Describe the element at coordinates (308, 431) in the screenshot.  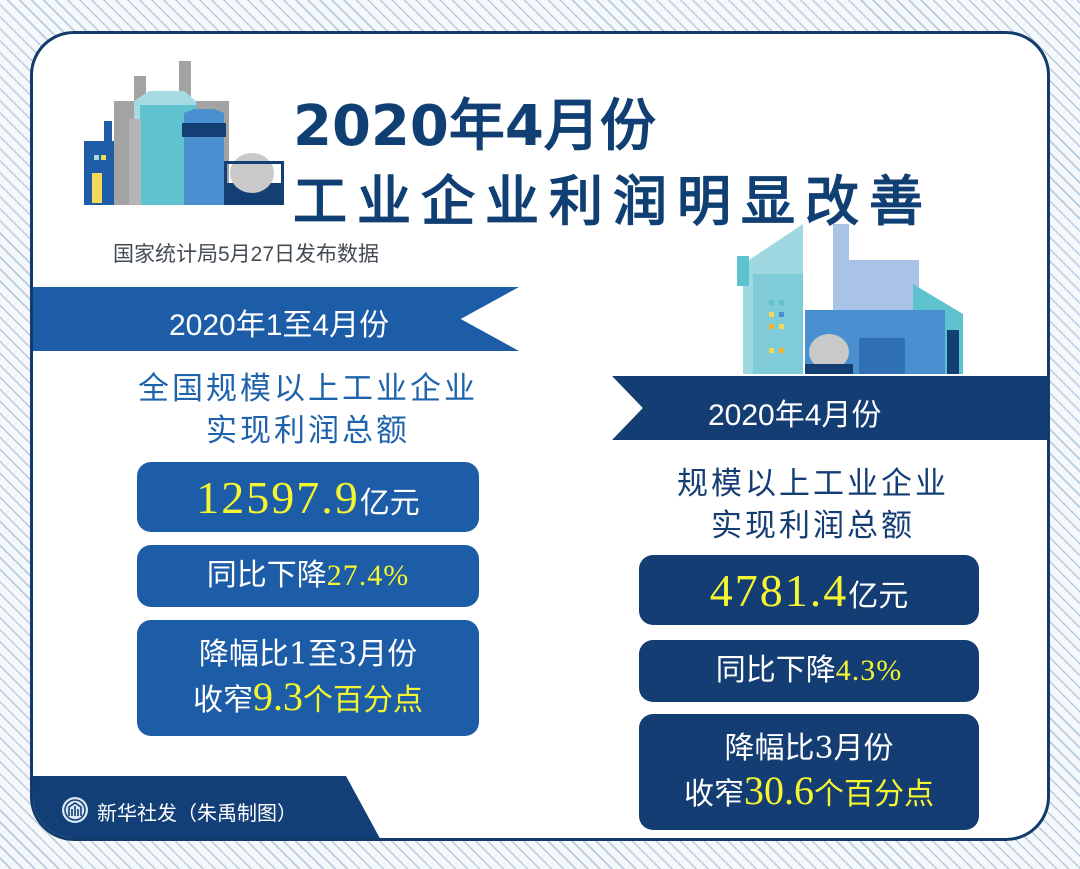
I see `left-heading-line2: 实现利润总额` at that location.